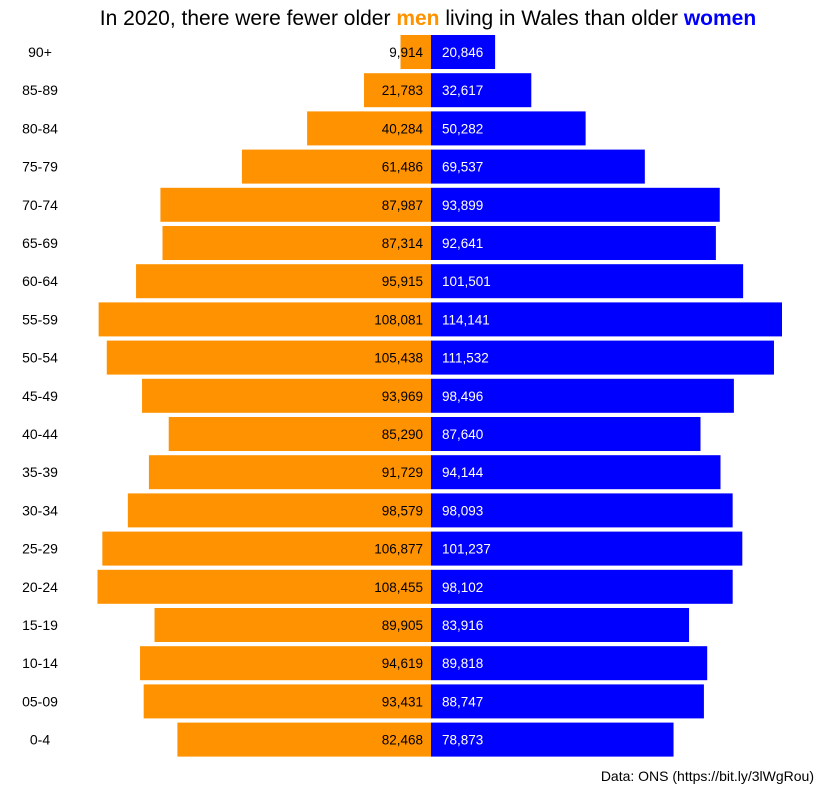 The width and height of the screenshot is (816, 785). I want to click on age-group-label: 50-54, so click(40, 358).